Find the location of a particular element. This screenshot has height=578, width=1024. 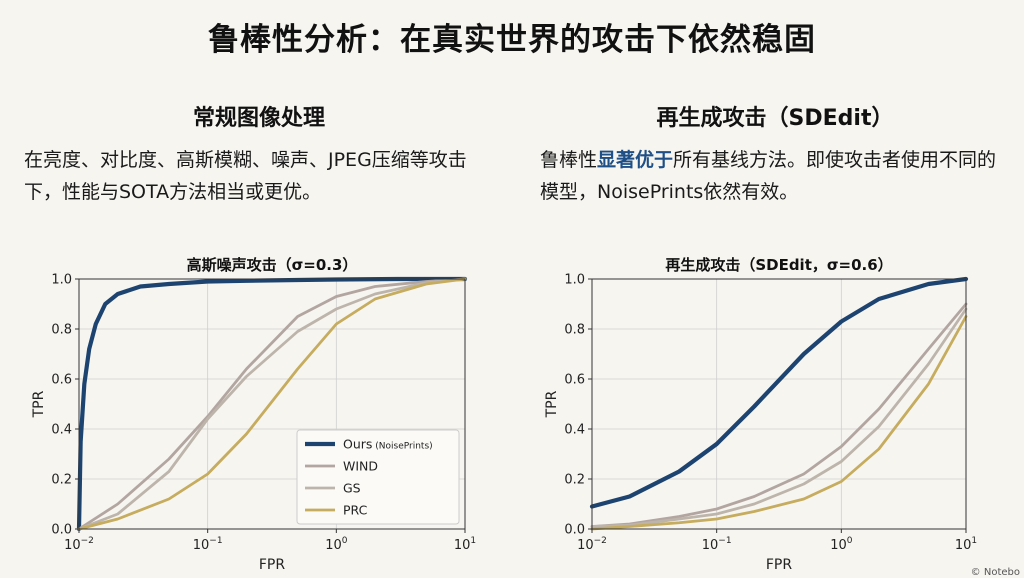

chart-right-y-tick-label: 0.2 is located at coordinates (574, 480).